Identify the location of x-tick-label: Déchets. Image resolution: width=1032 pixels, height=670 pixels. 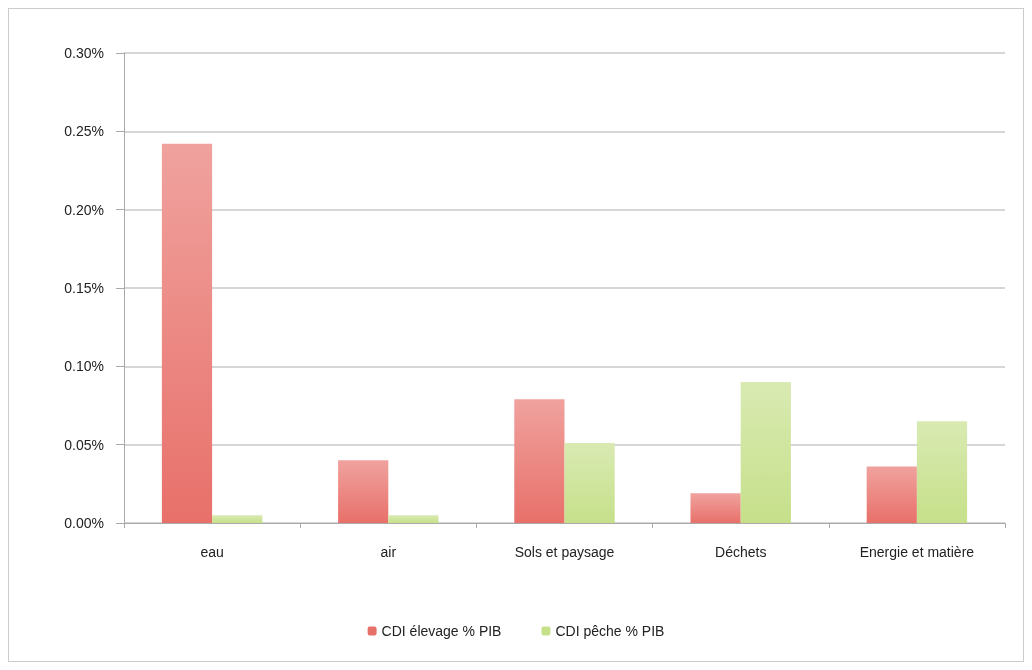
(741, 552).